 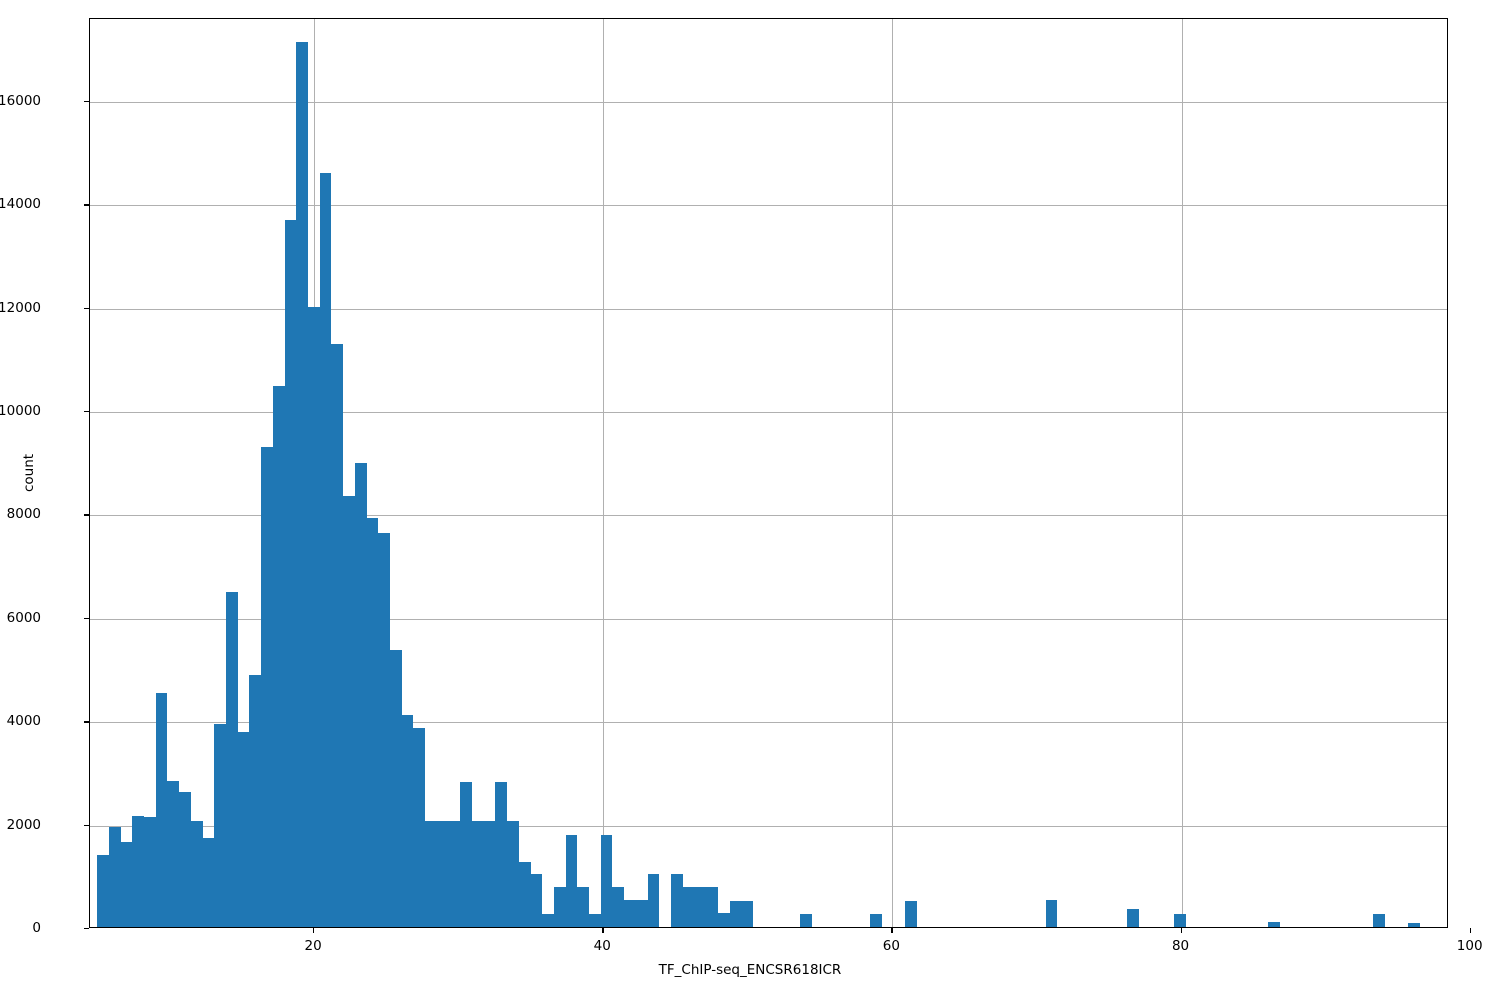 What do you see at coordinates (20, 410) in the screenshot?
I see `y-tick-label: 10000` at bounding box center [20, 410].